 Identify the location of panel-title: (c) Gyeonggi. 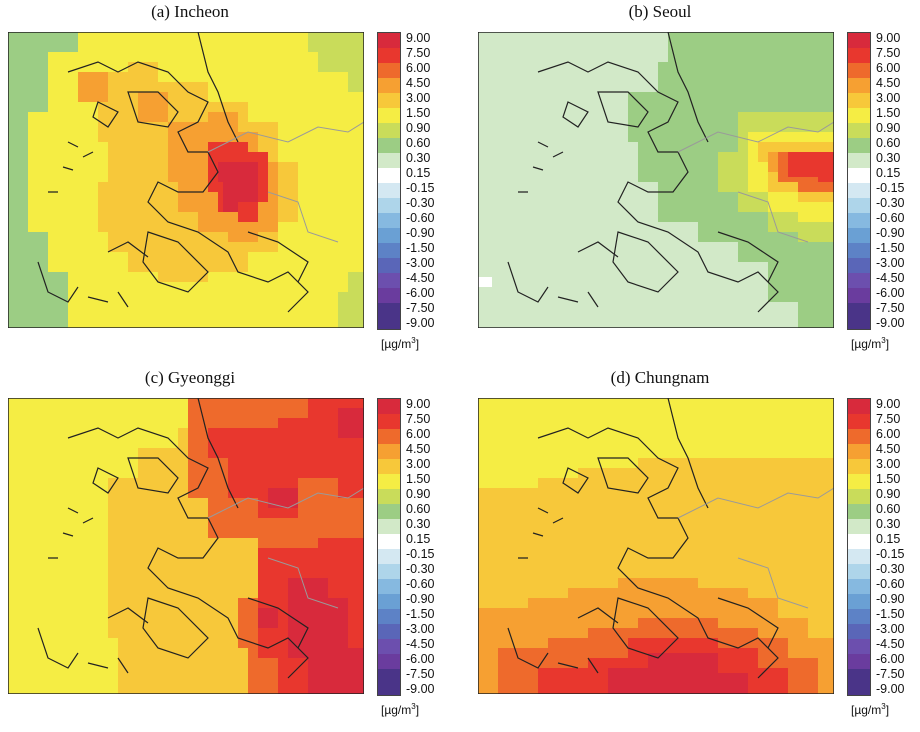
(190, 377).